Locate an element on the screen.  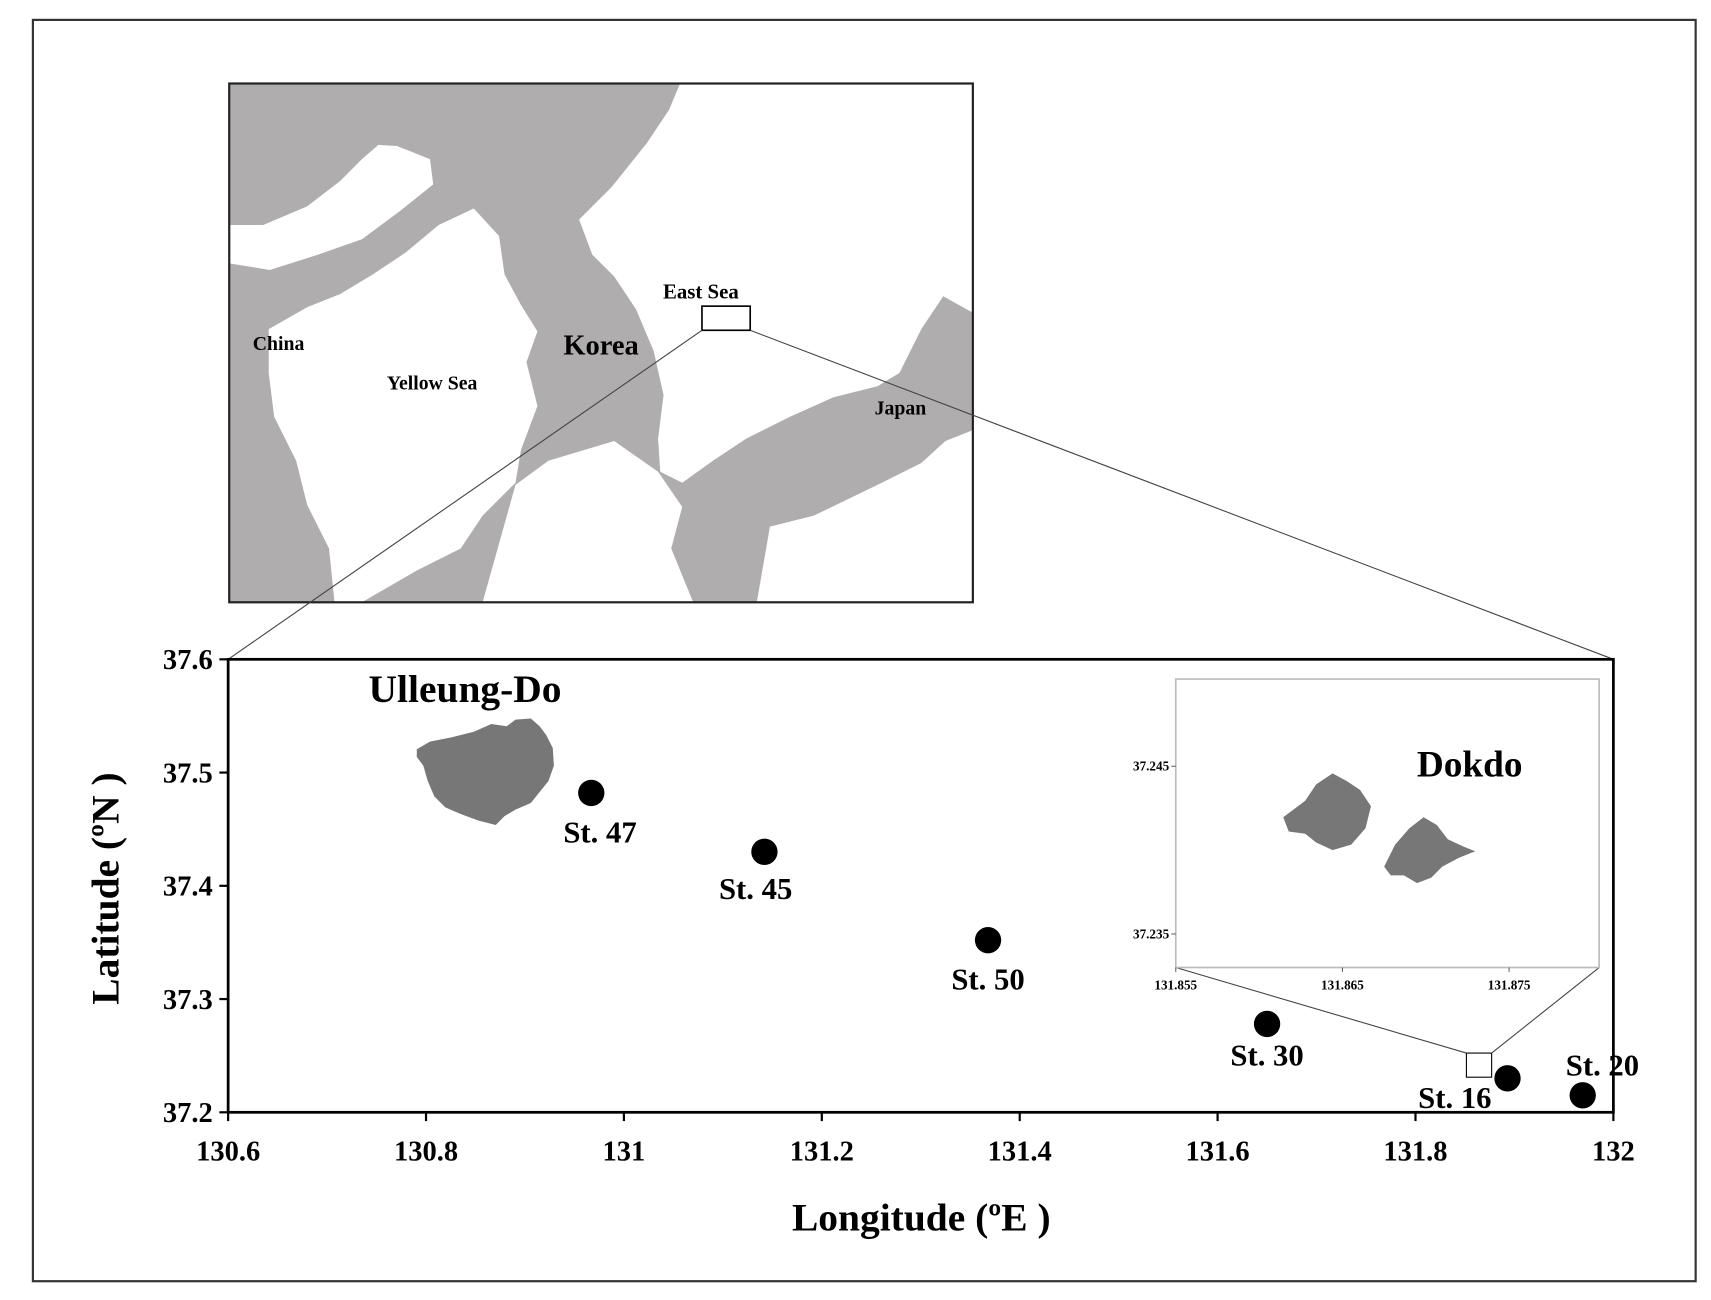
inset-y-tick-label: 37.235 is located at coordinates (1151, 933).